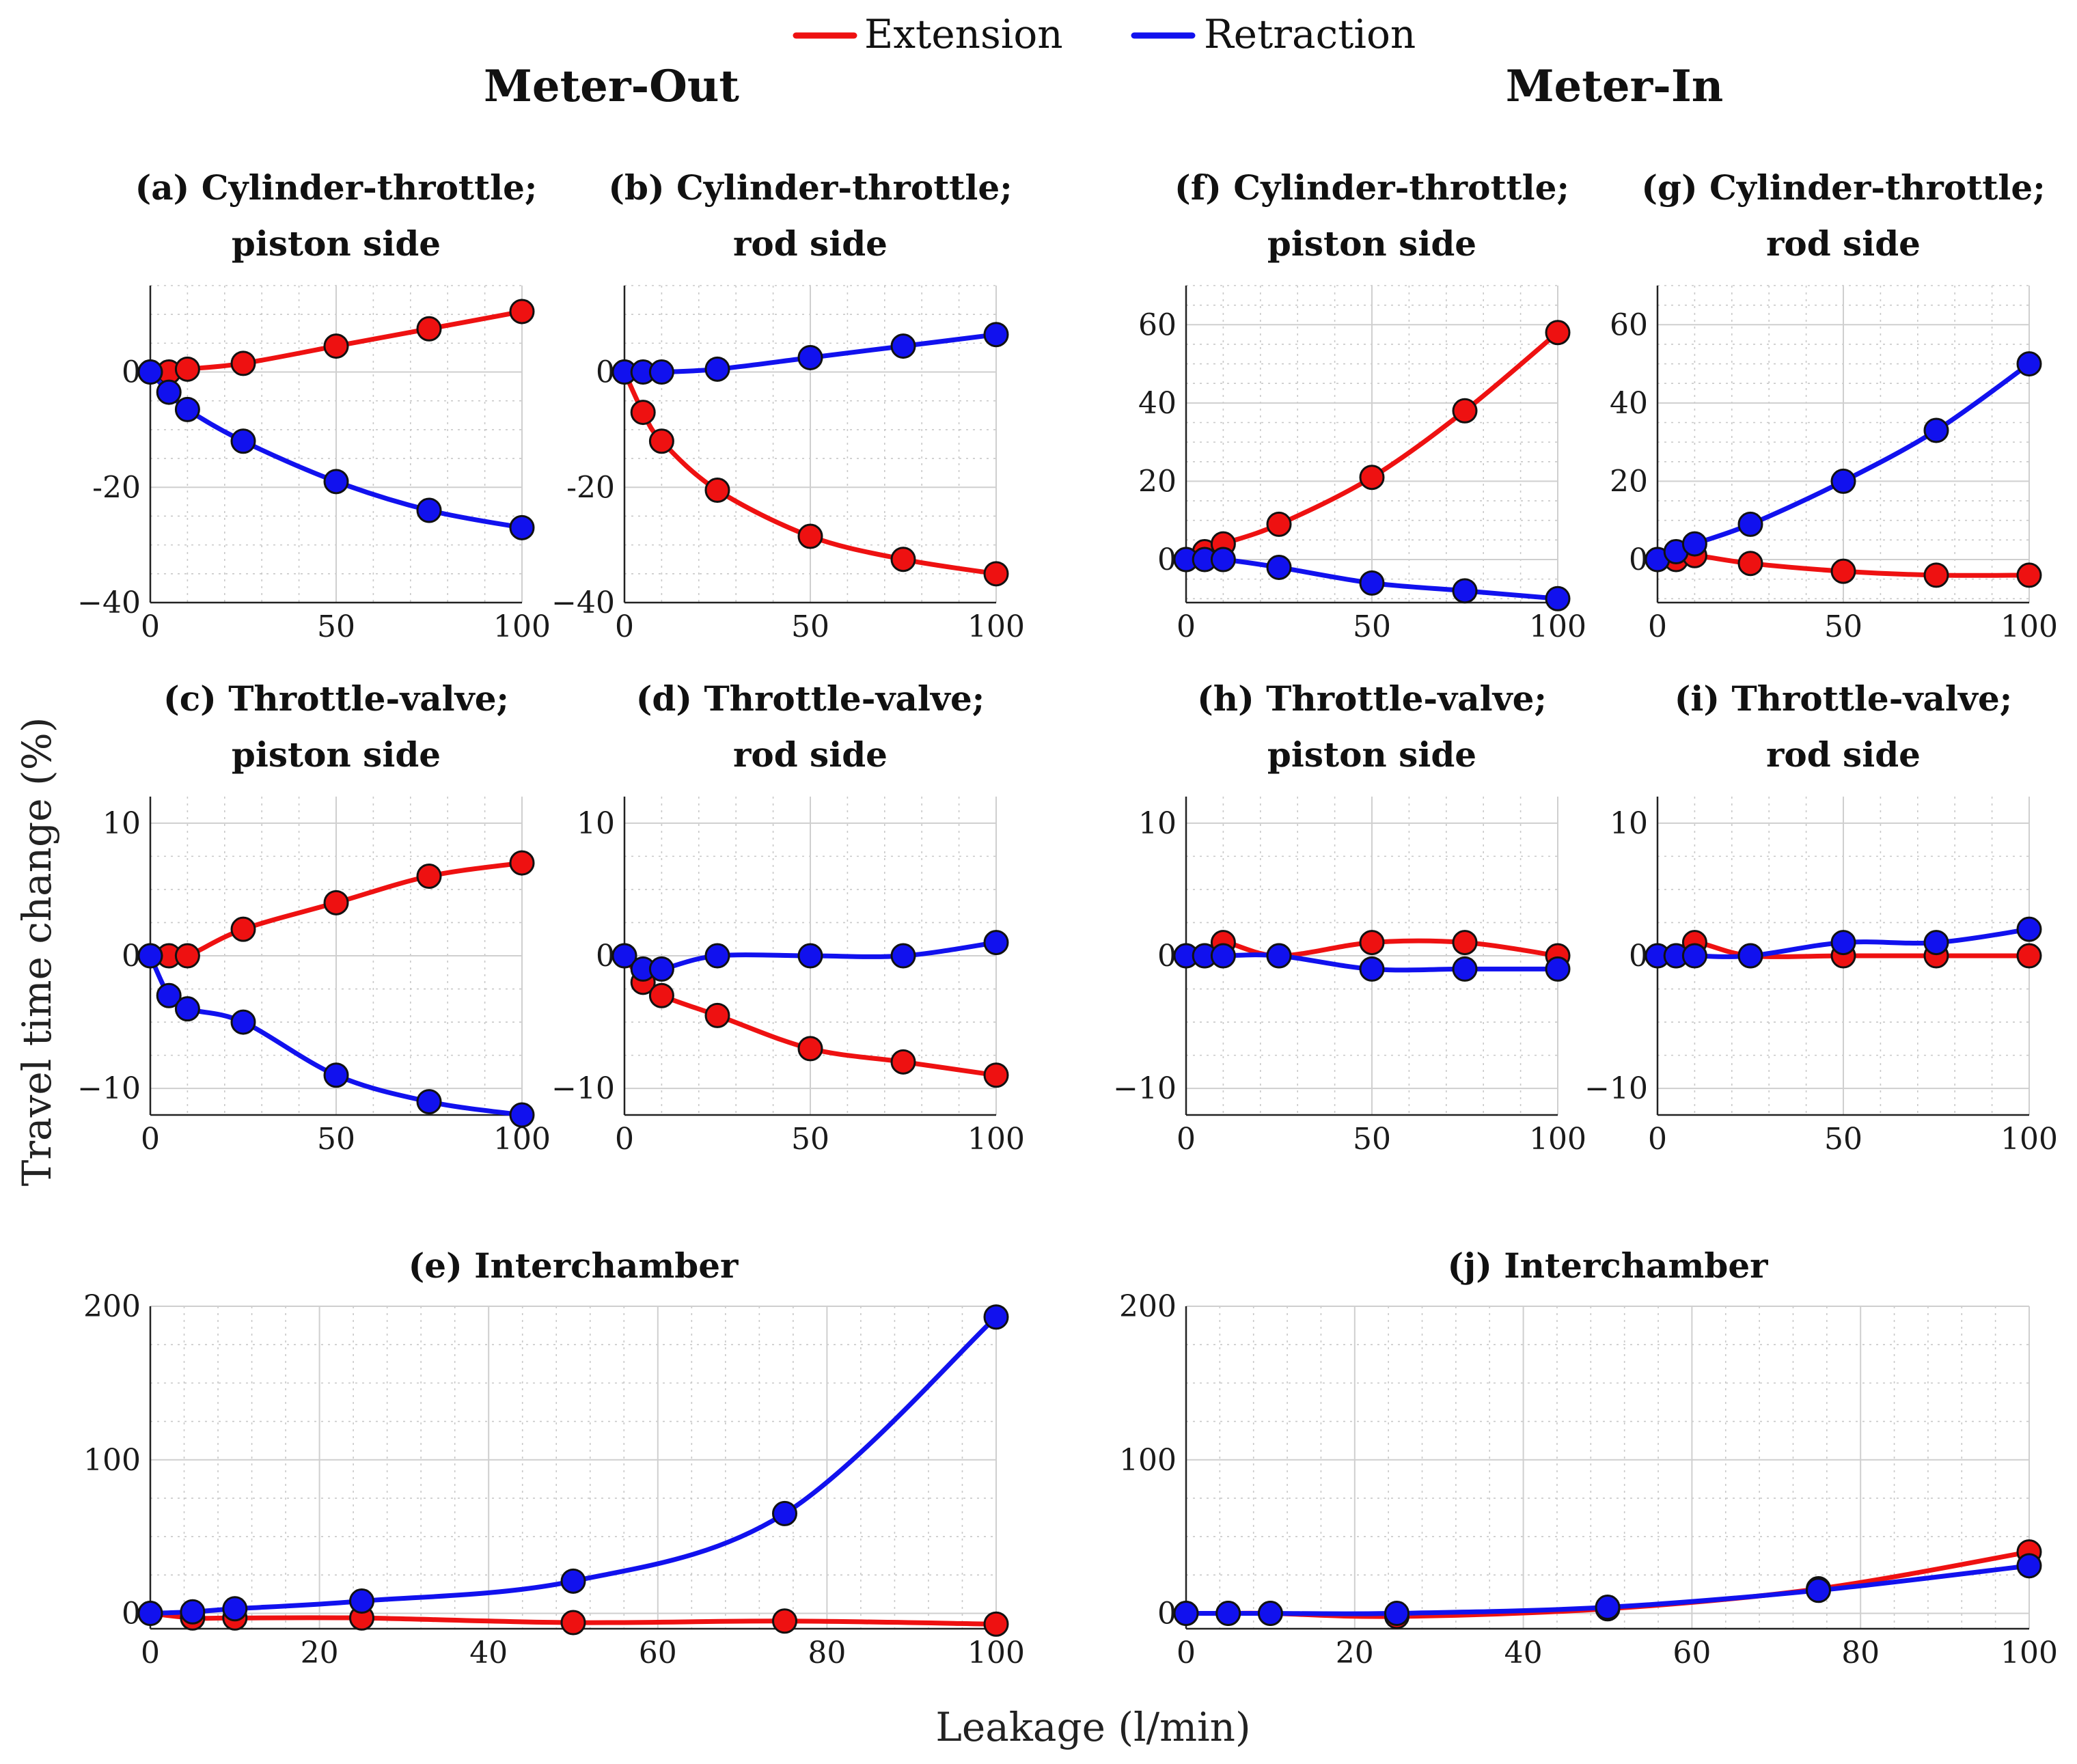 This screenshot has width=2077, height=1764. What do you see at coordinates (1557, 626) in the screenshot?
I see `panel-f-xtick-label: 100` at bounding box center [1557, 626].